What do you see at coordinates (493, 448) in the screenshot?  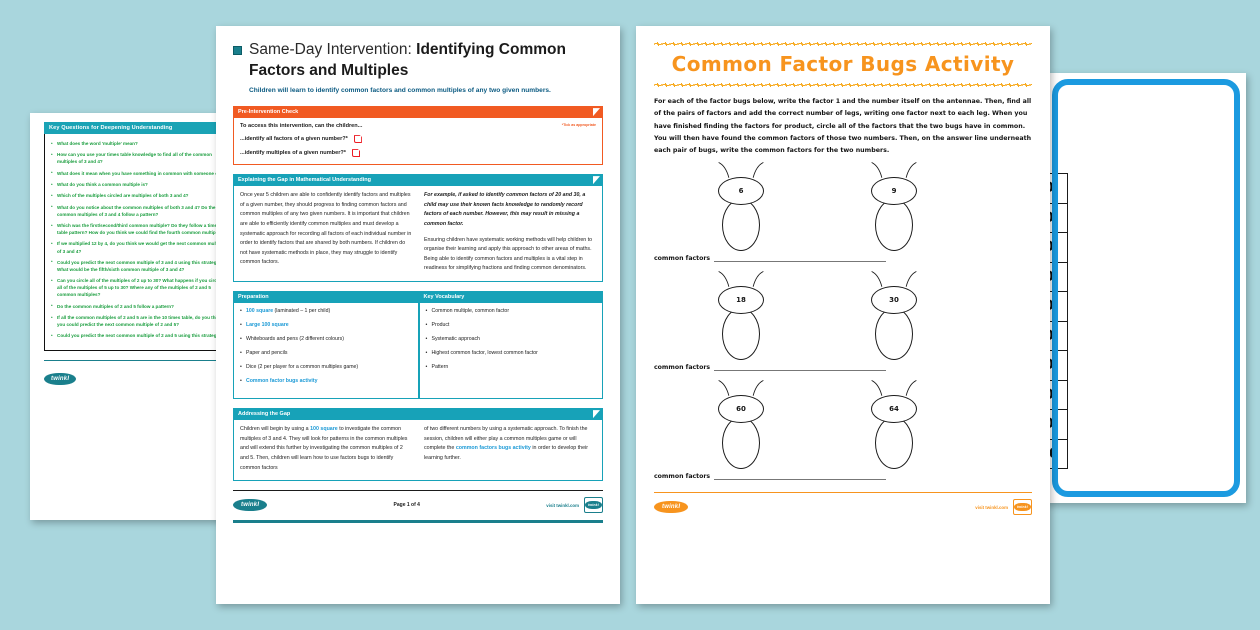 I see `common-factors-bugs-link: common factors bugs activity` at bounding box center [493, 448].